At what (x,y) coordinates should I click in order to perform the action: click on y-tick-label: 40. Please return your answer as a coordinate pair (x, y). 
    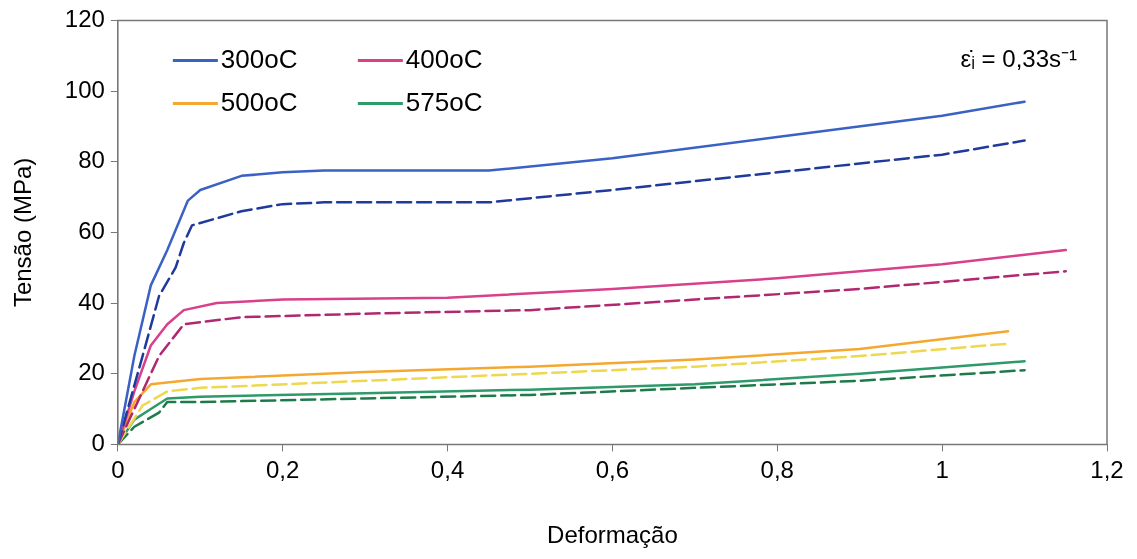
    Looking at the image, I should click on (91, 301).